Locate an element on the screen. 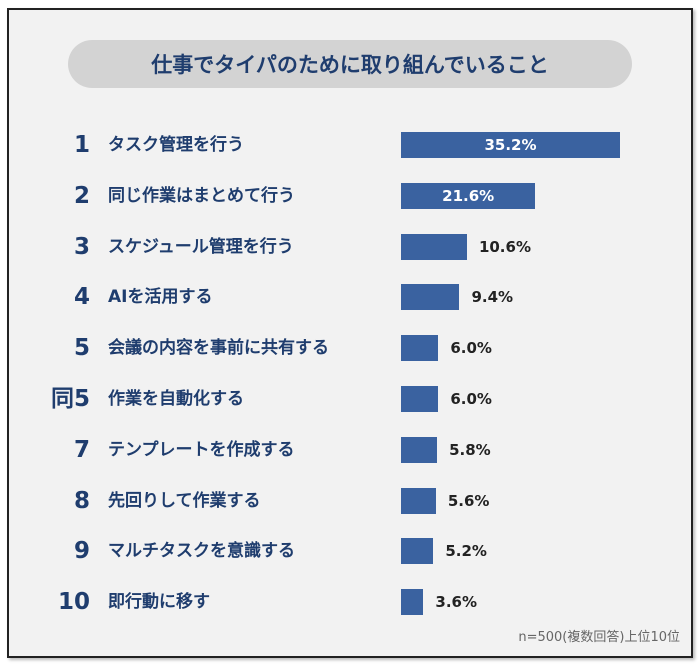 This screenshot has height=665, width=700. value-label: 5.2% is located at coordinates (466, 551).